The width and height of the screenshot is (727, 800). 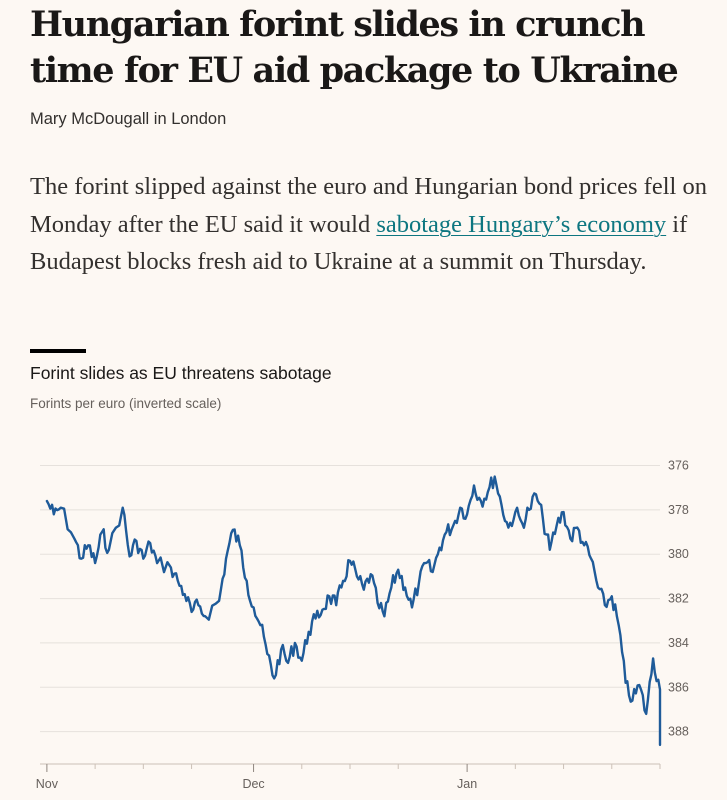 I want to click on x-tick-label: Dec, so click(x=253, y=784).